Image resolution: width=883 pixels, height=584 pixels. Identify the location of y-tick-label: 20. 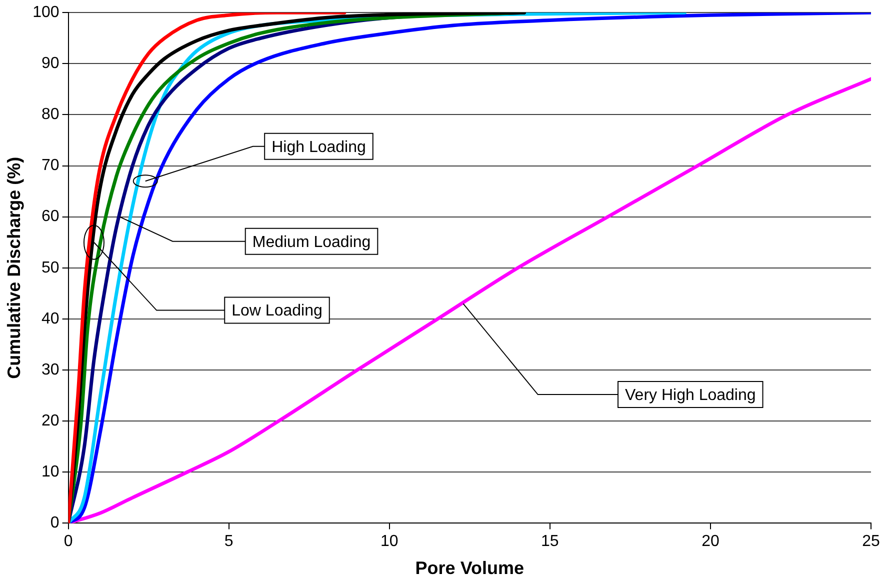
(51, 421).